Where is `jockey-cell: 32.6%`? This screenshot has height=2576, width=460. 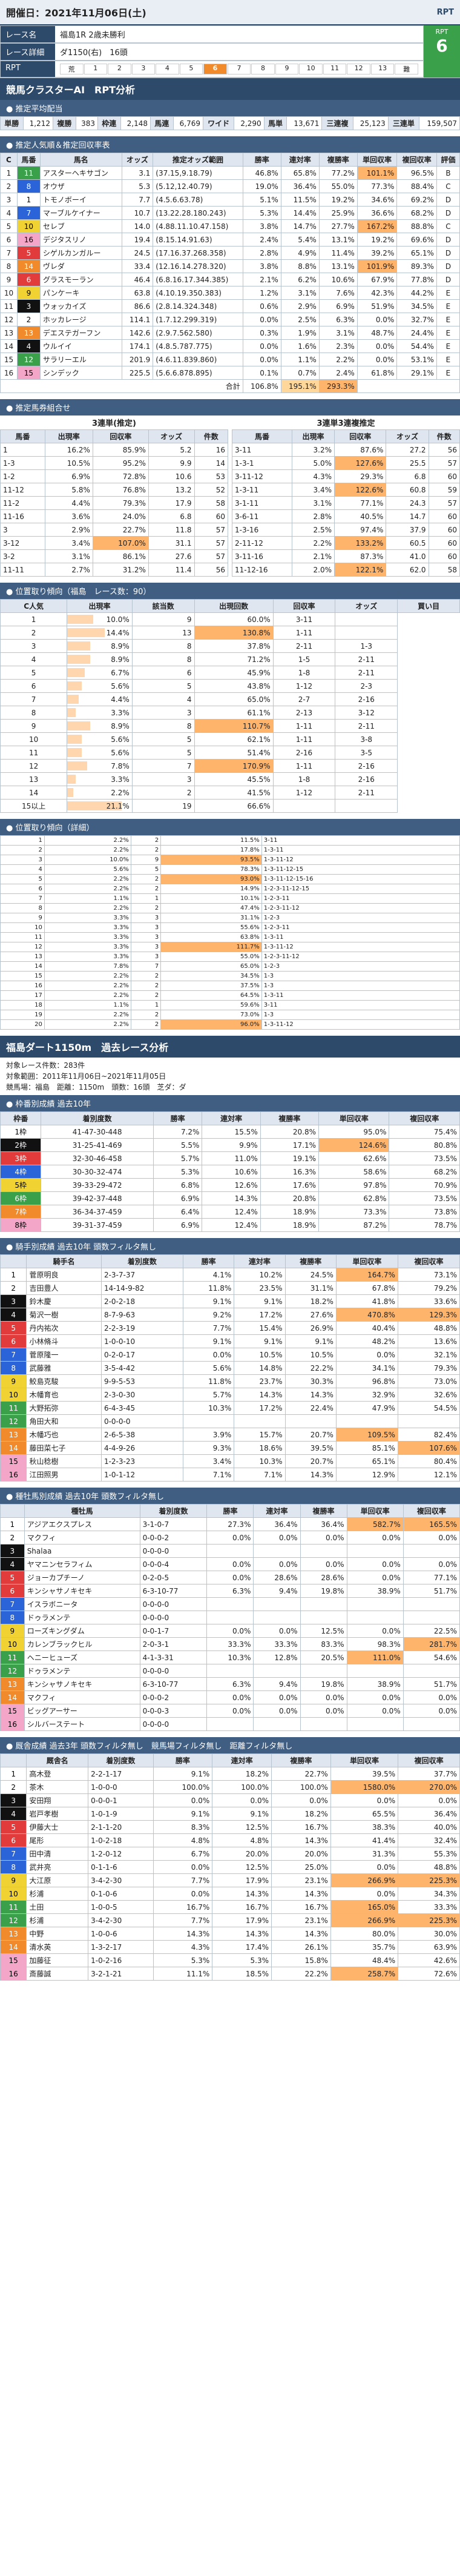
jockey-cell: 32.6% is located at coordinates (429, 1395).